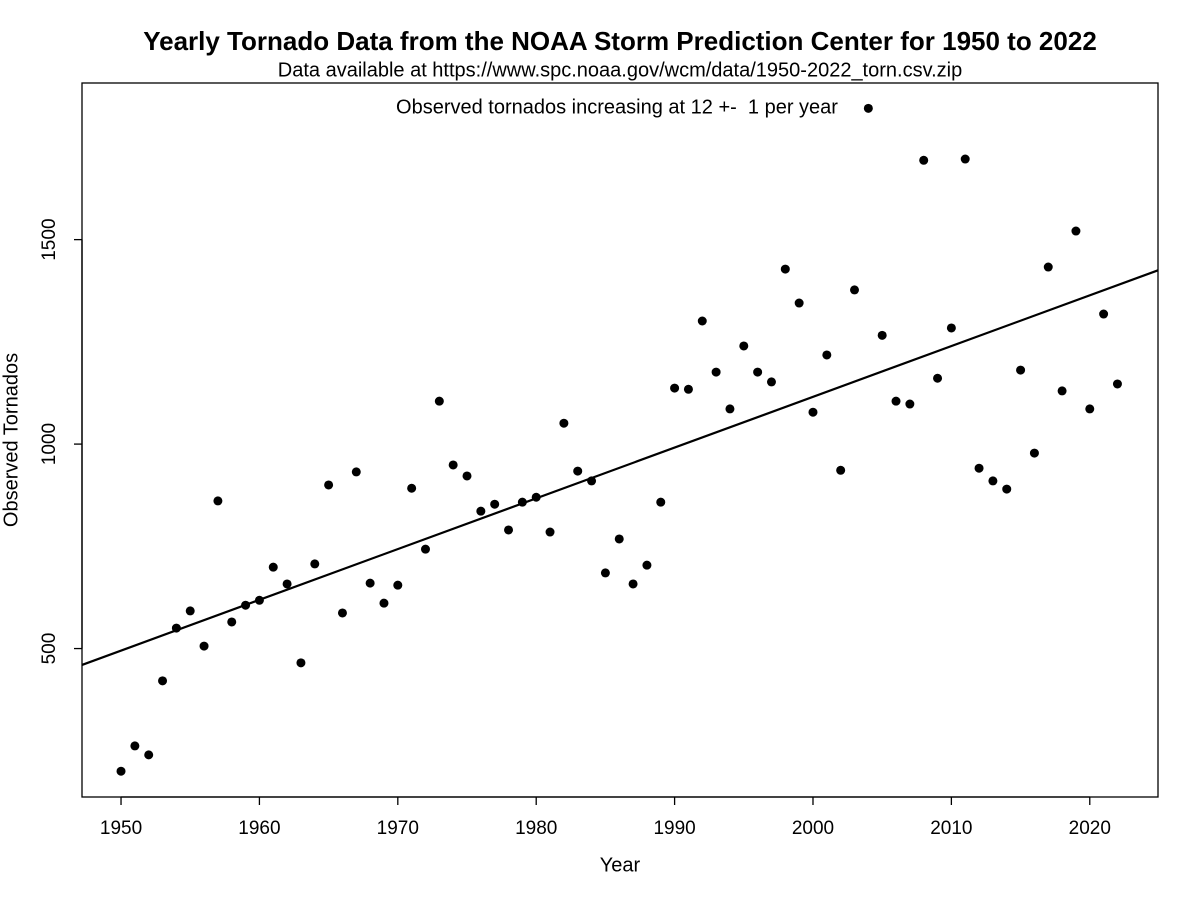 Image resolution: width=1199 pixels, height=900 pixels. Describe the element at coordinates (951, 828) in the screenshot. I see `x-tick-label: 2010` at that location.